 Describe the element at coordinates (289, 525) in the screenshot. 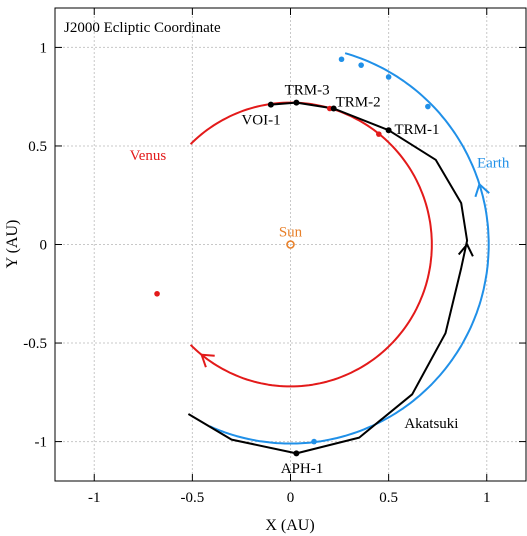

I see `x-axis-label: X (AU)` at that location.